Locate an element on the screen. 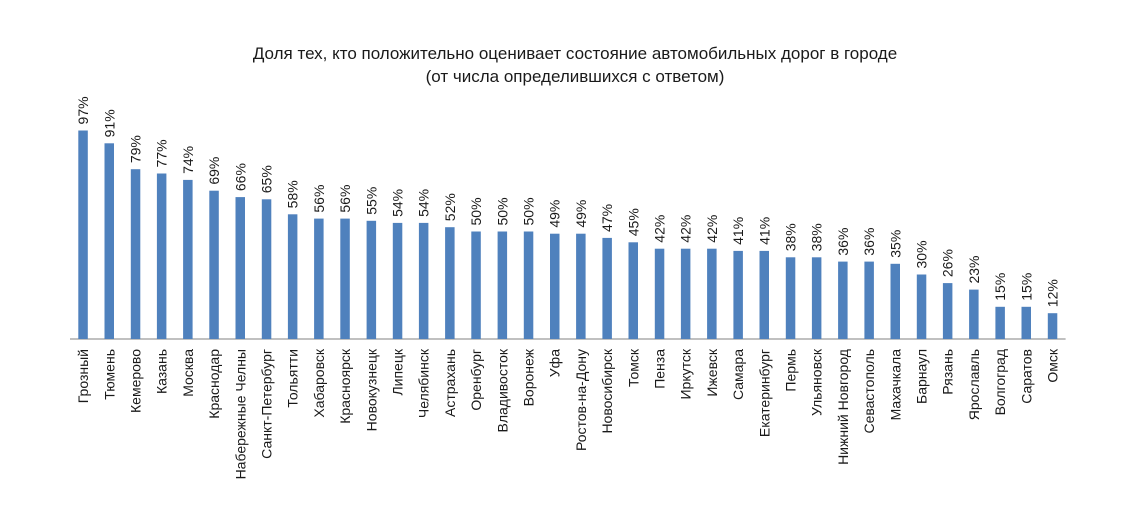 The height and width of the screenshot is (525, 1136). data-label: 55% is located at coordinates (371, 201).